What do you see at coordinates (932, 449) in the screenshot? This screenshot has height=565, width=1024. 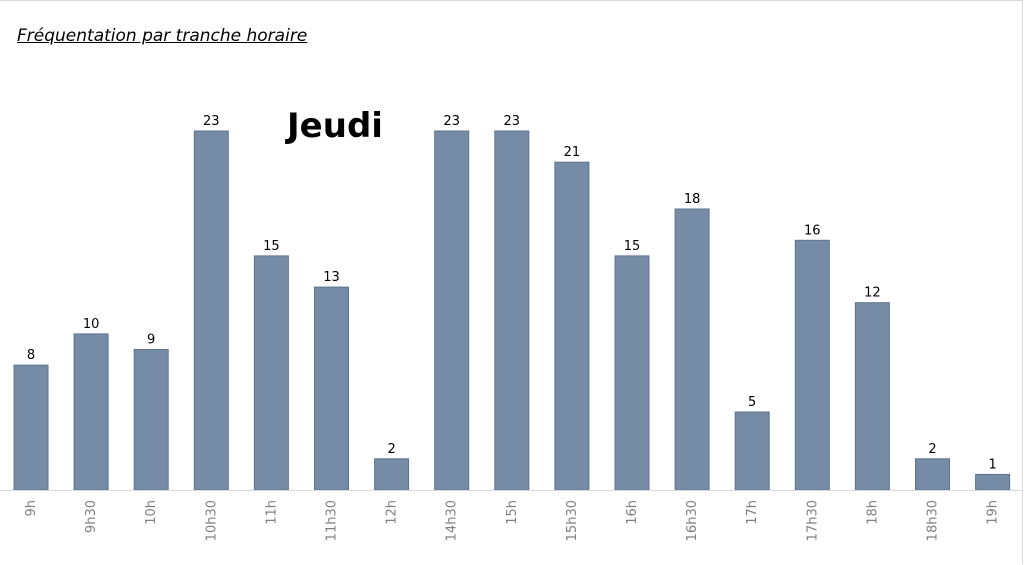 I see `data-label-18h30: 2` at bounding box center [932, 449].